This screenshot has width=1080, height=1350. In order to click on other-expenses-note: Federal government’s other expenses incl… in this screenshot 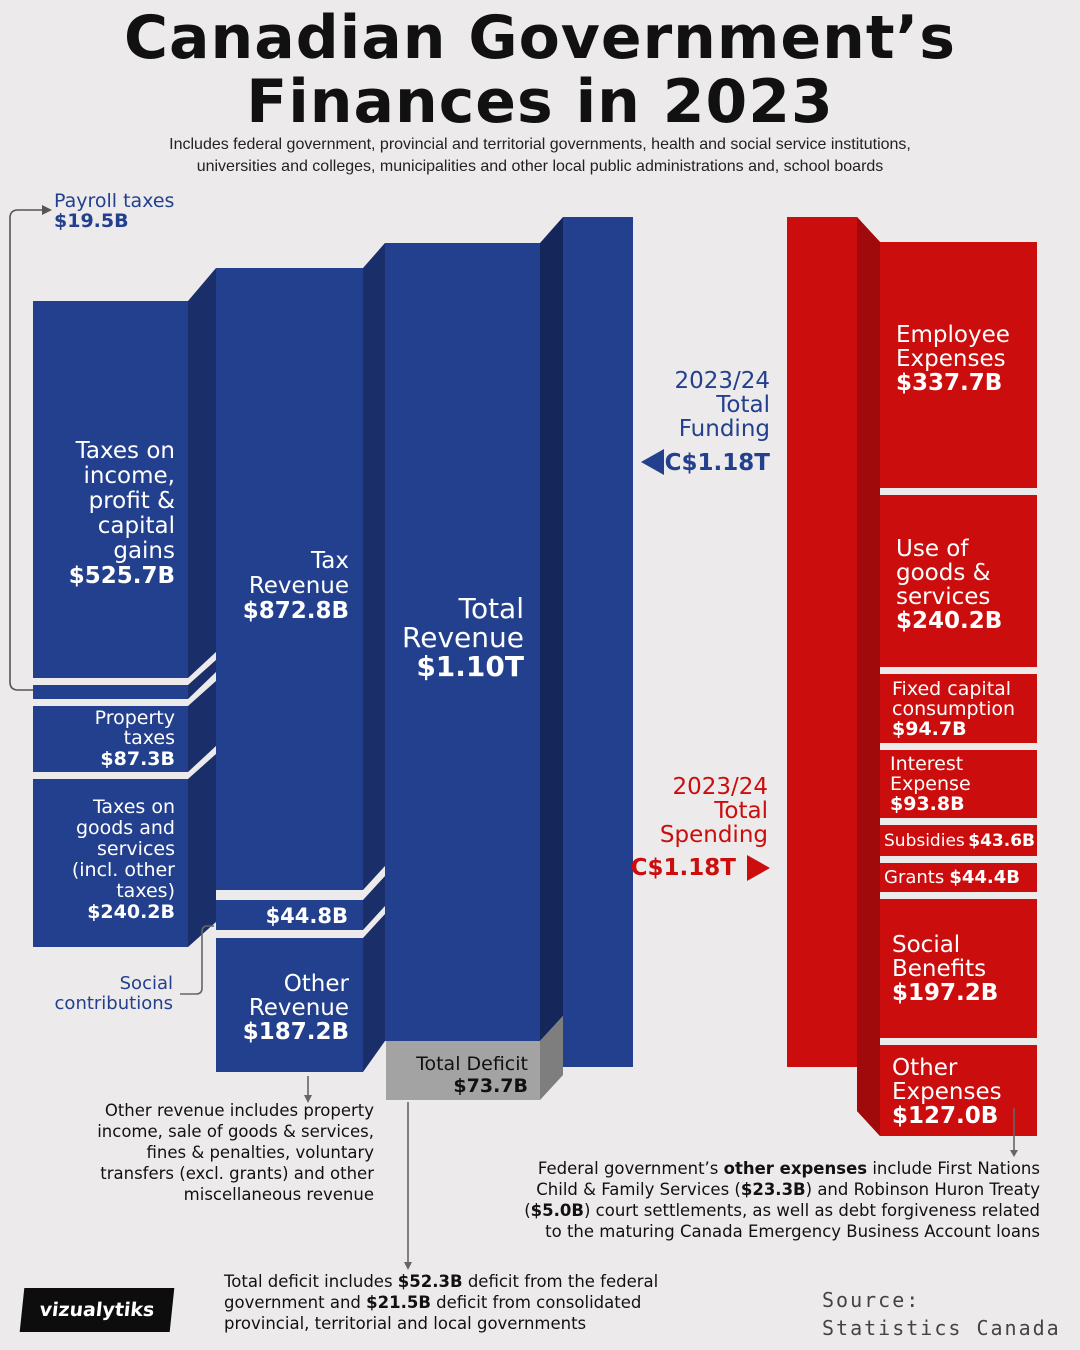, I will do `click(782, 1200)`.